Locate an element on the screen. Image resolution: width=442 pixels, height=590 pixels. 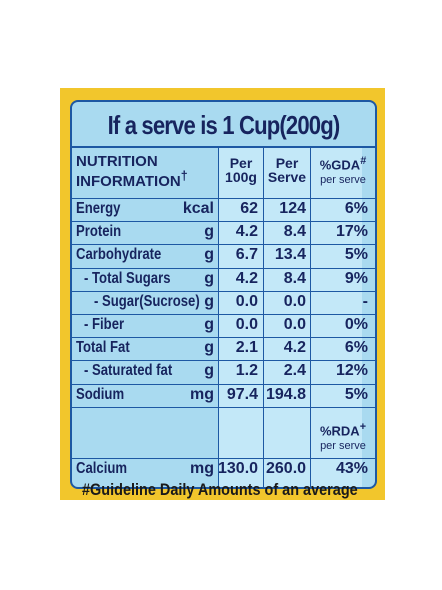
mark: # is located at coordinates (363, 161).